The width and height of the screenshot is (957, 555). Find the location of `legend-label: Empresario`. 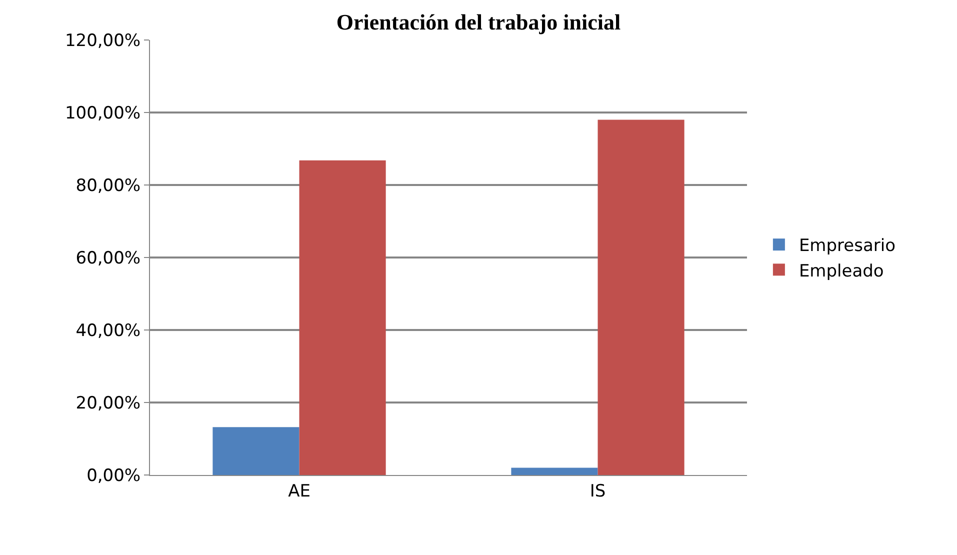

legend-label: Empresario is located at coordinates (847, 246).